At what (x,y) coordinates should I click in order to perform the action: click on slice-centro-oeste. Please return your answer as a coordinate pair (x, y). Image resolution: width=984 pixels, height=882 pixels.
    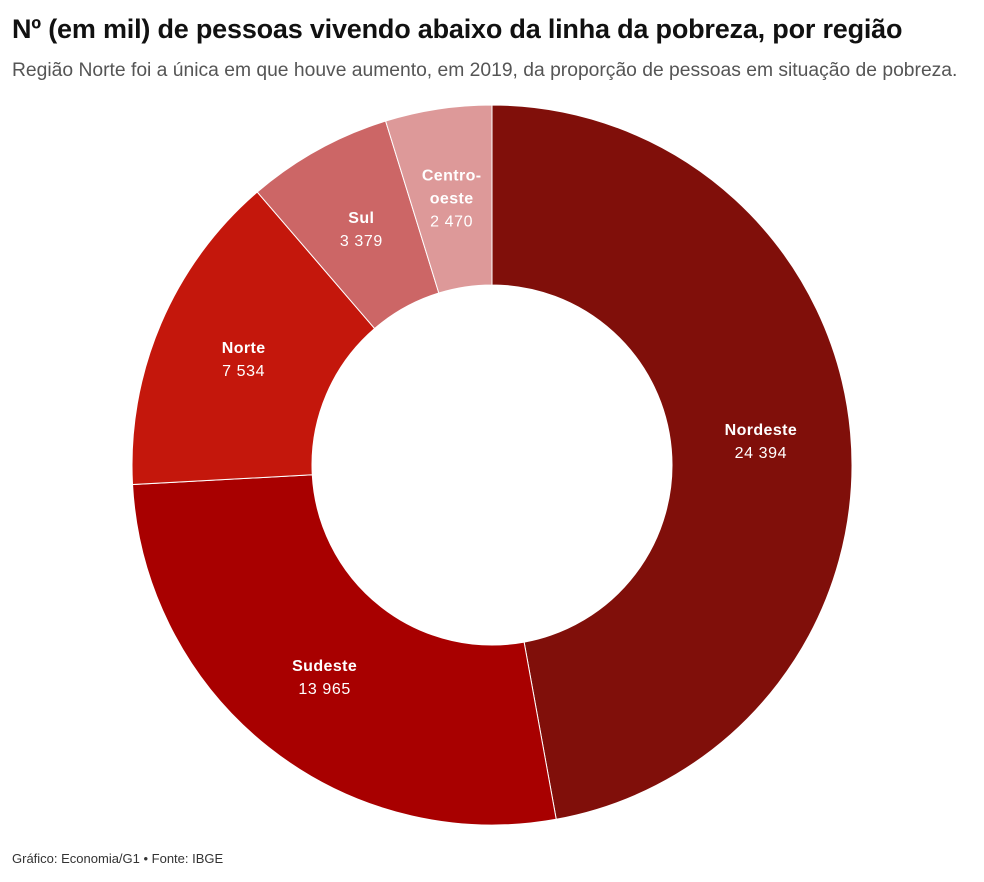
    Looking at the image, I should click on (439, 199).